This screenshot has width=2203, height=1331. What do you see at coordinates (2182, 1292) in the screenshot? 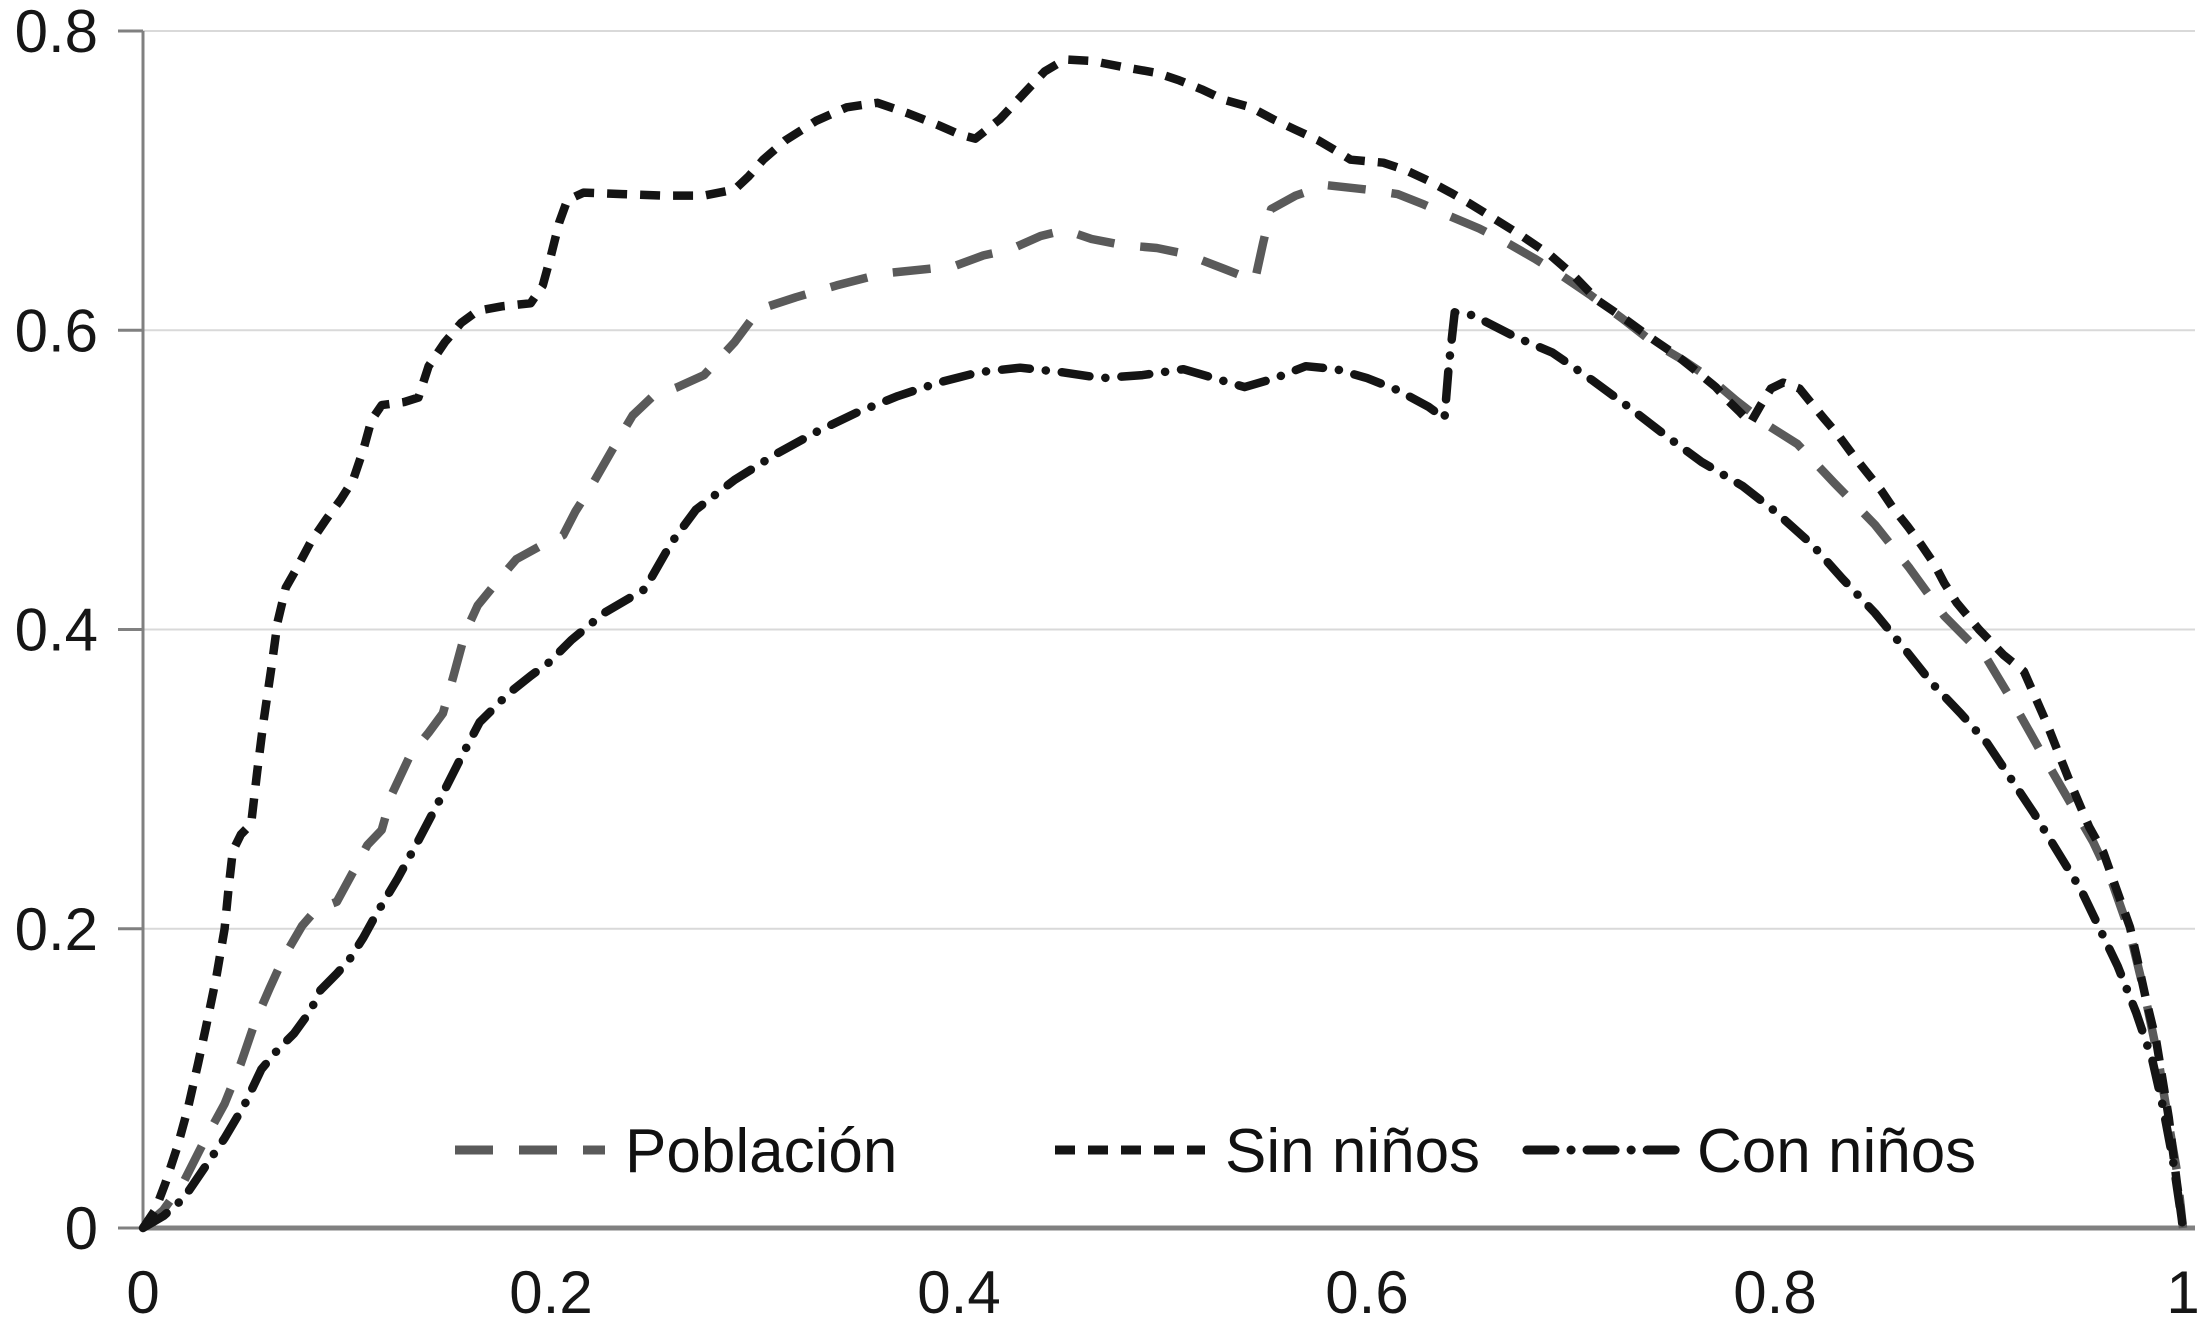
I see `x-tick-label-1: 1` at bounding box center [2182, 1292].